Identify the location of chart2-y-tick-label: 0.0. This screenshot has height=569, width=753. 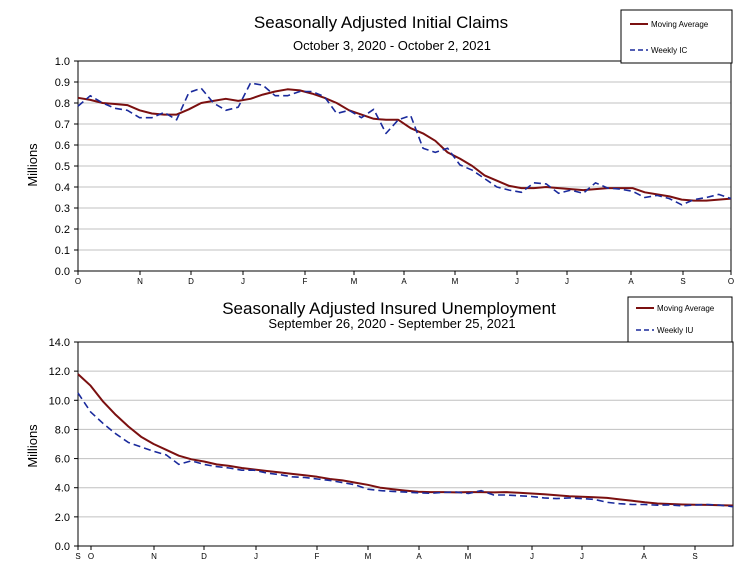
(62, 547).